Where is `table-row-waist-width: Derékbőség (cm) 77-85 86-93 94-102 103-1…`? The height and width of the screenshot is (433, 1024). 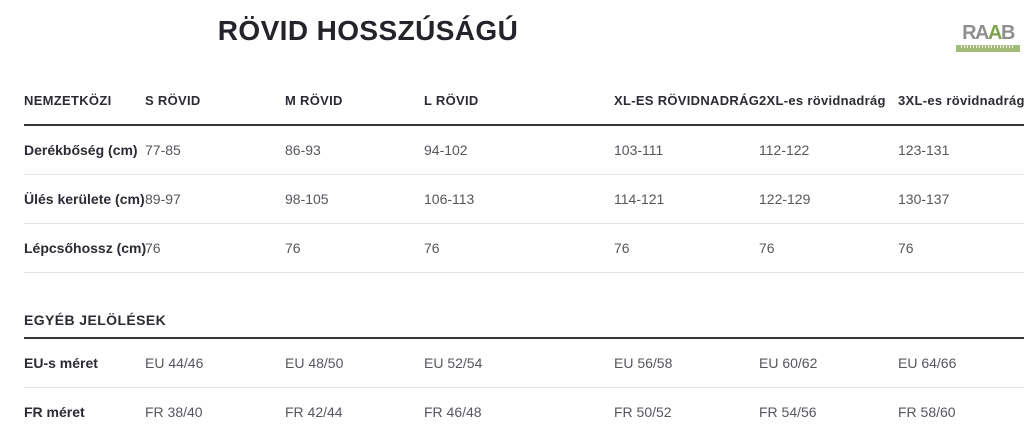 table-row-waist-width: Derékbőség (cm) 77-85 86-93 94-102 103-1… is located at coordinates (524, 150).